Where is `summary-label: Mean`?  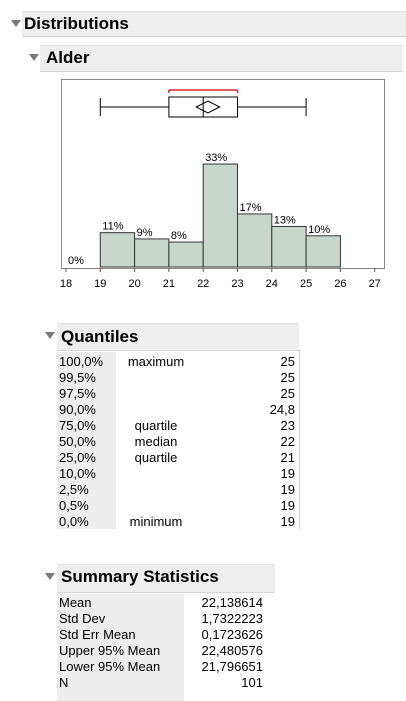
summary-label: Mean is located at coordinates (75, 602).